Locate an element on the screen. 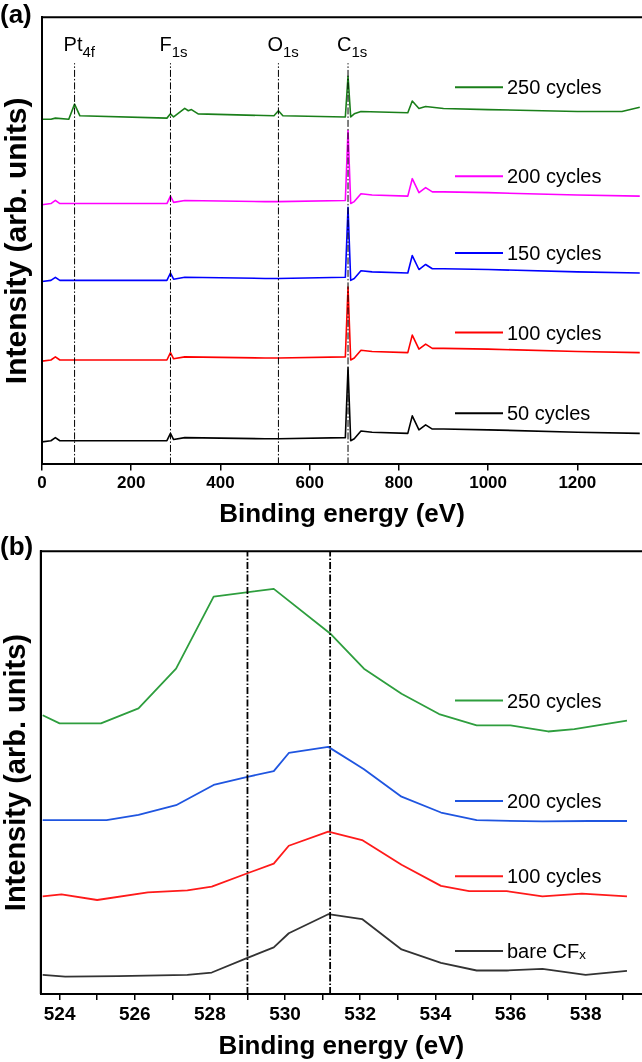 The image size is (642, 1062). x-tick-label: 800 is located at coordinates (399, 483).